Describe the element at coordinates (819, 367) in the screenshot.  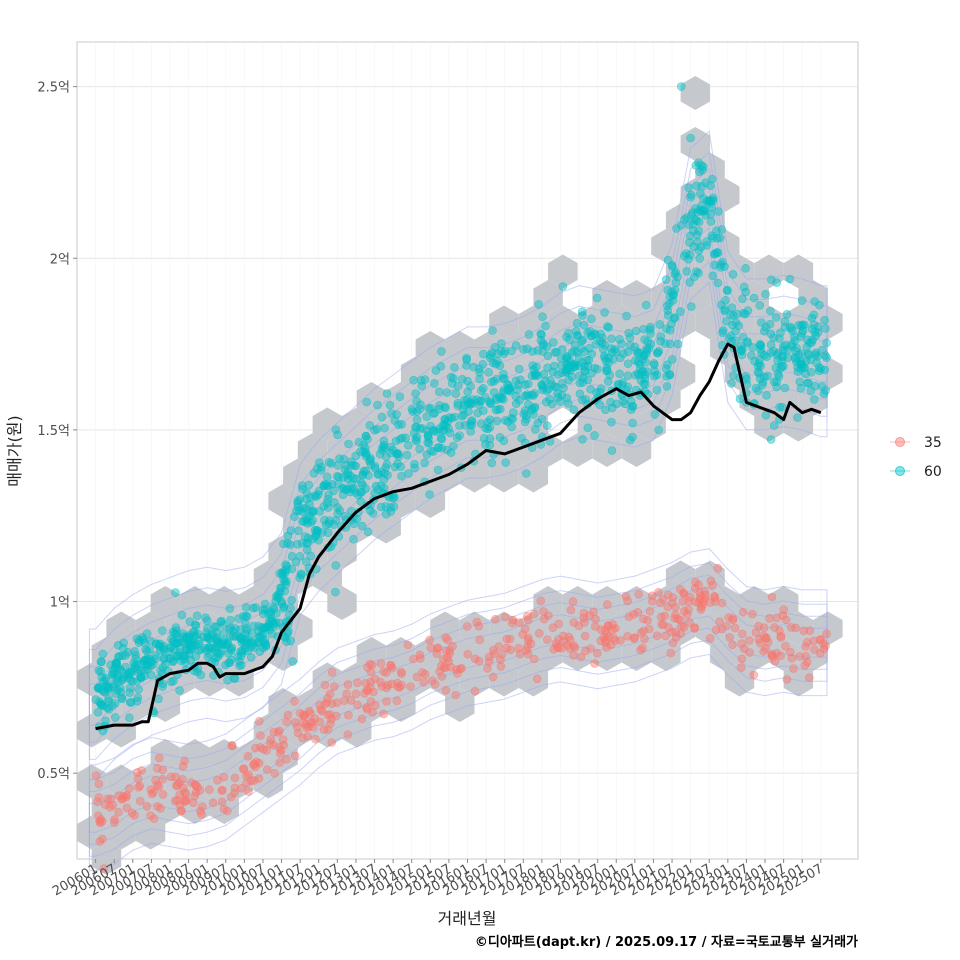
I see `point-60-1945` at that location.